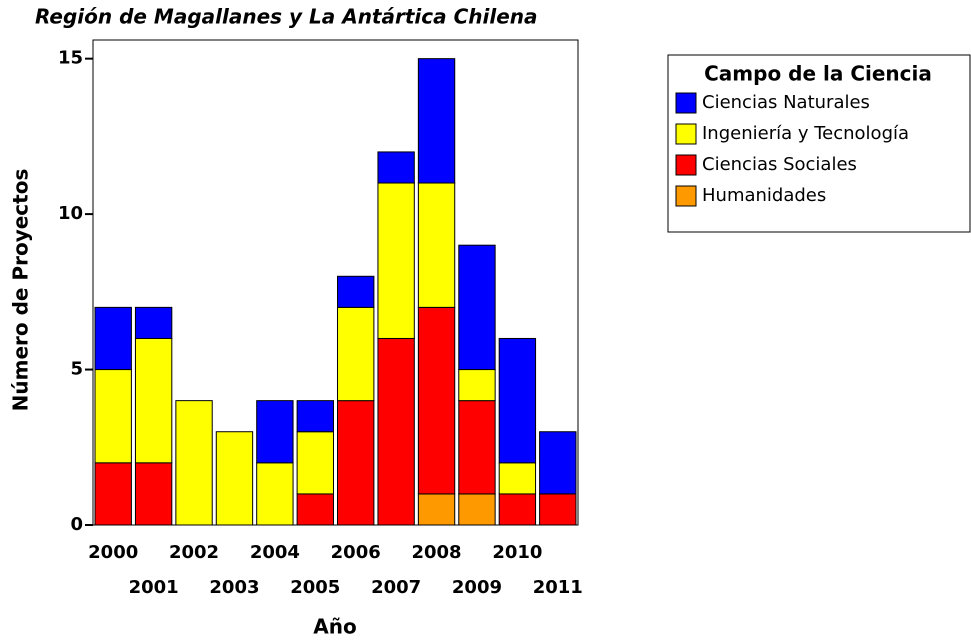  I want to click on y-tick-label: 15, so click(70, 58).